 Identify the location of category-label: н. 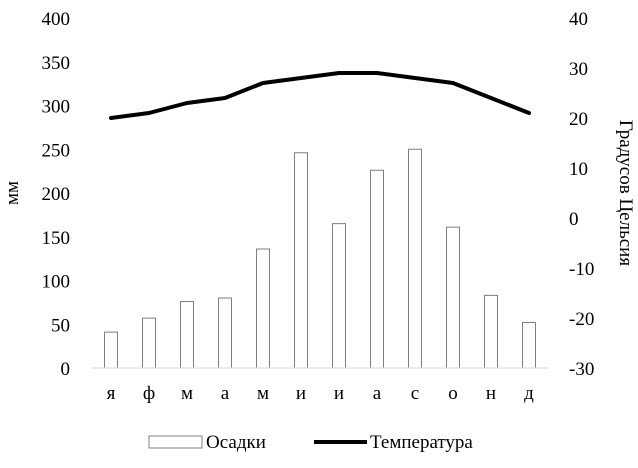
(491, 393).